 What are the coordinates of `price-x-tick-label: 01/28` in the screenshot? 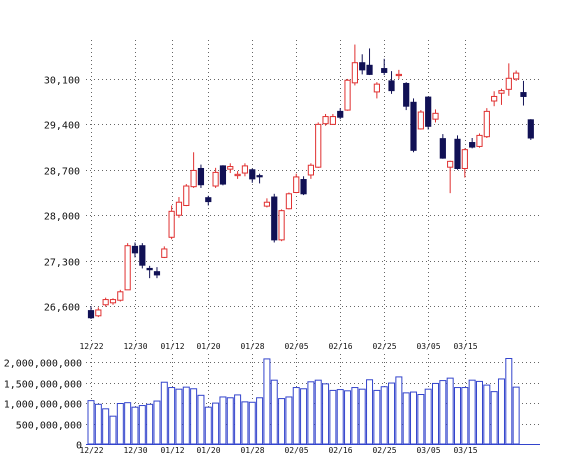 It's located at (252, 346).